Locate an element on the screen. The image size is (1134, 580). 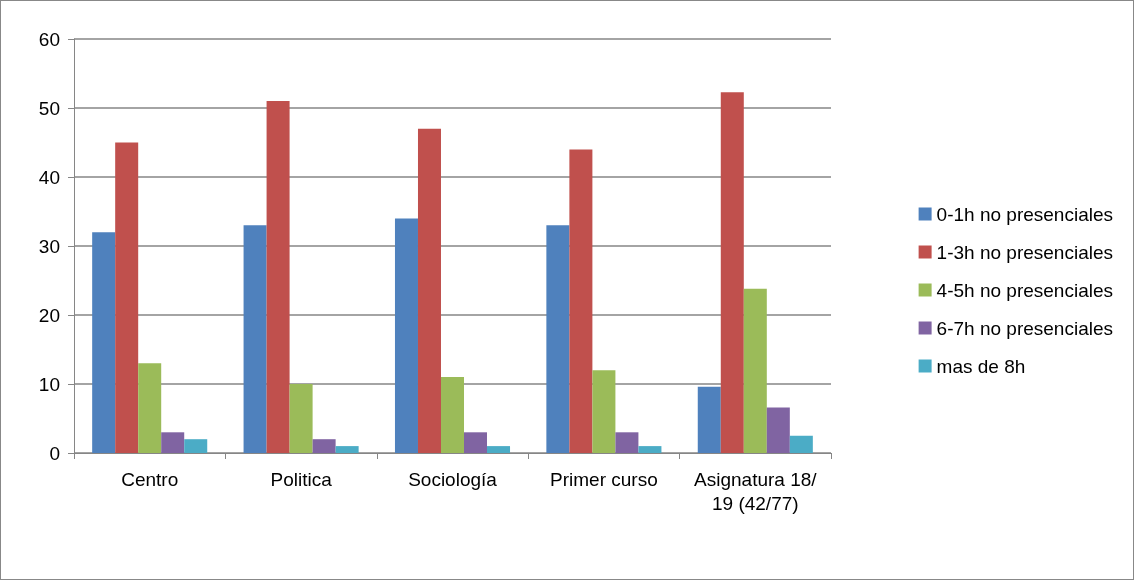
y-tick-label: 10 is located at coordinates (49, 384).